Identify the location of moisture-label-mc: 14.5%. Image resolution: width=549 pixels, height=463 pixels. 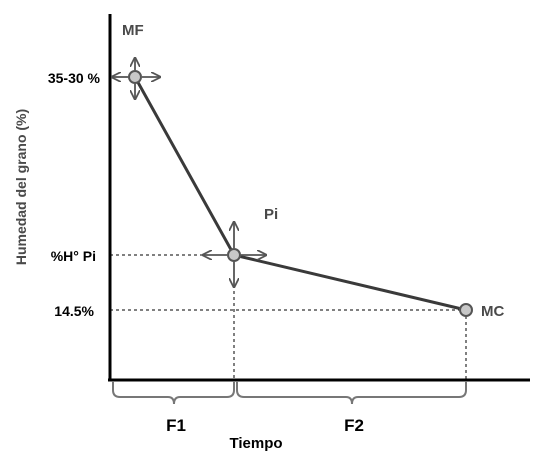
(74, 311).